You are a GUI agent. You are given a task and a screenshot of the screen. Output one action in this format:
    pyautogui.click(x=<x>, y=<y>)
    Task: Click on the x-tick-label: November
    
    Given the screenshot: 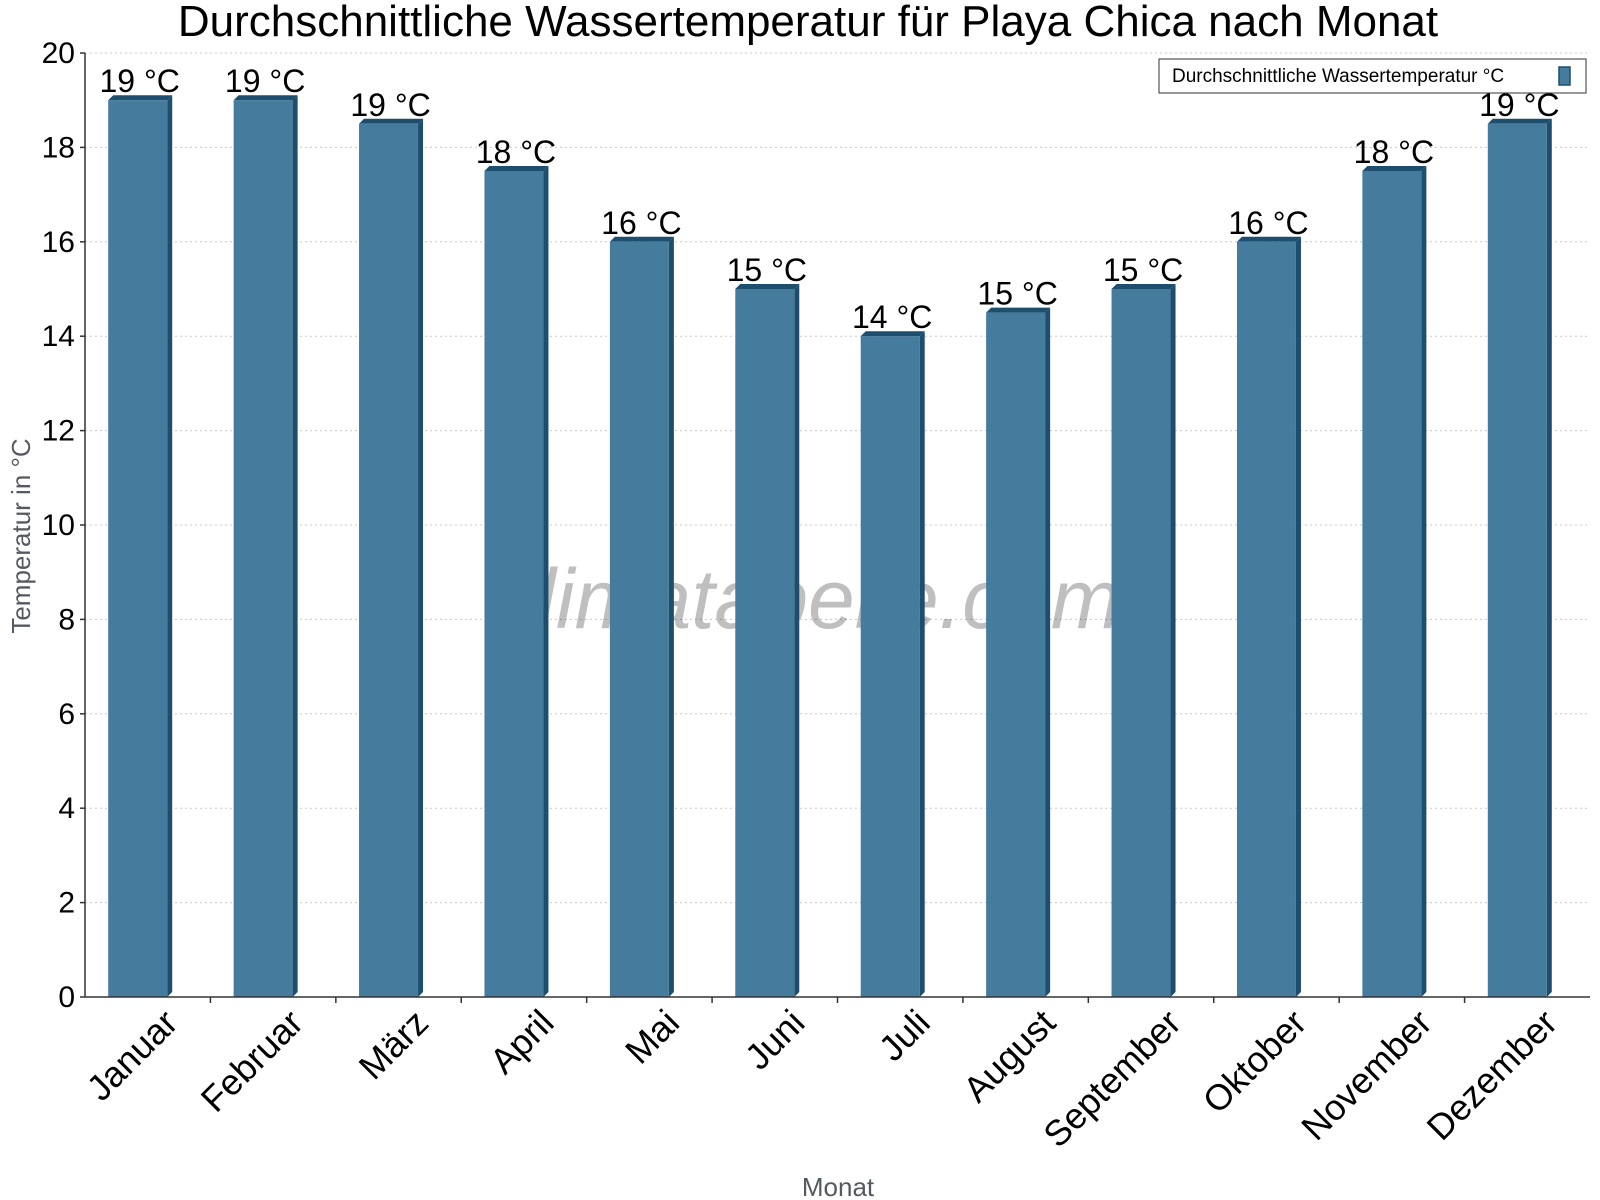 What is the action you would take?
    pyautogui.click(x=1366, y=1075)
    